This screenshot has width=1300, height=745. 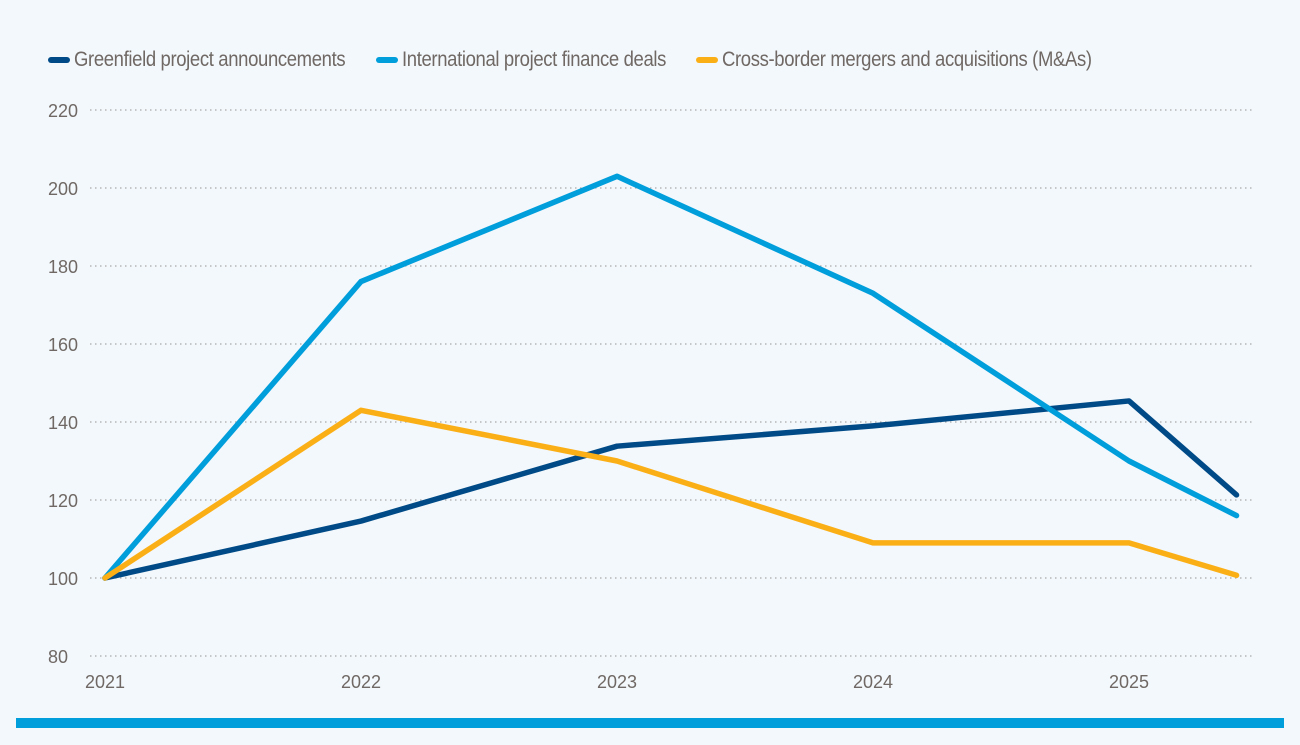 What do you see at coordinates (105, 682) in the screenshot?
I see `x-tick-label: 2021` at bounding box center [105, 682].